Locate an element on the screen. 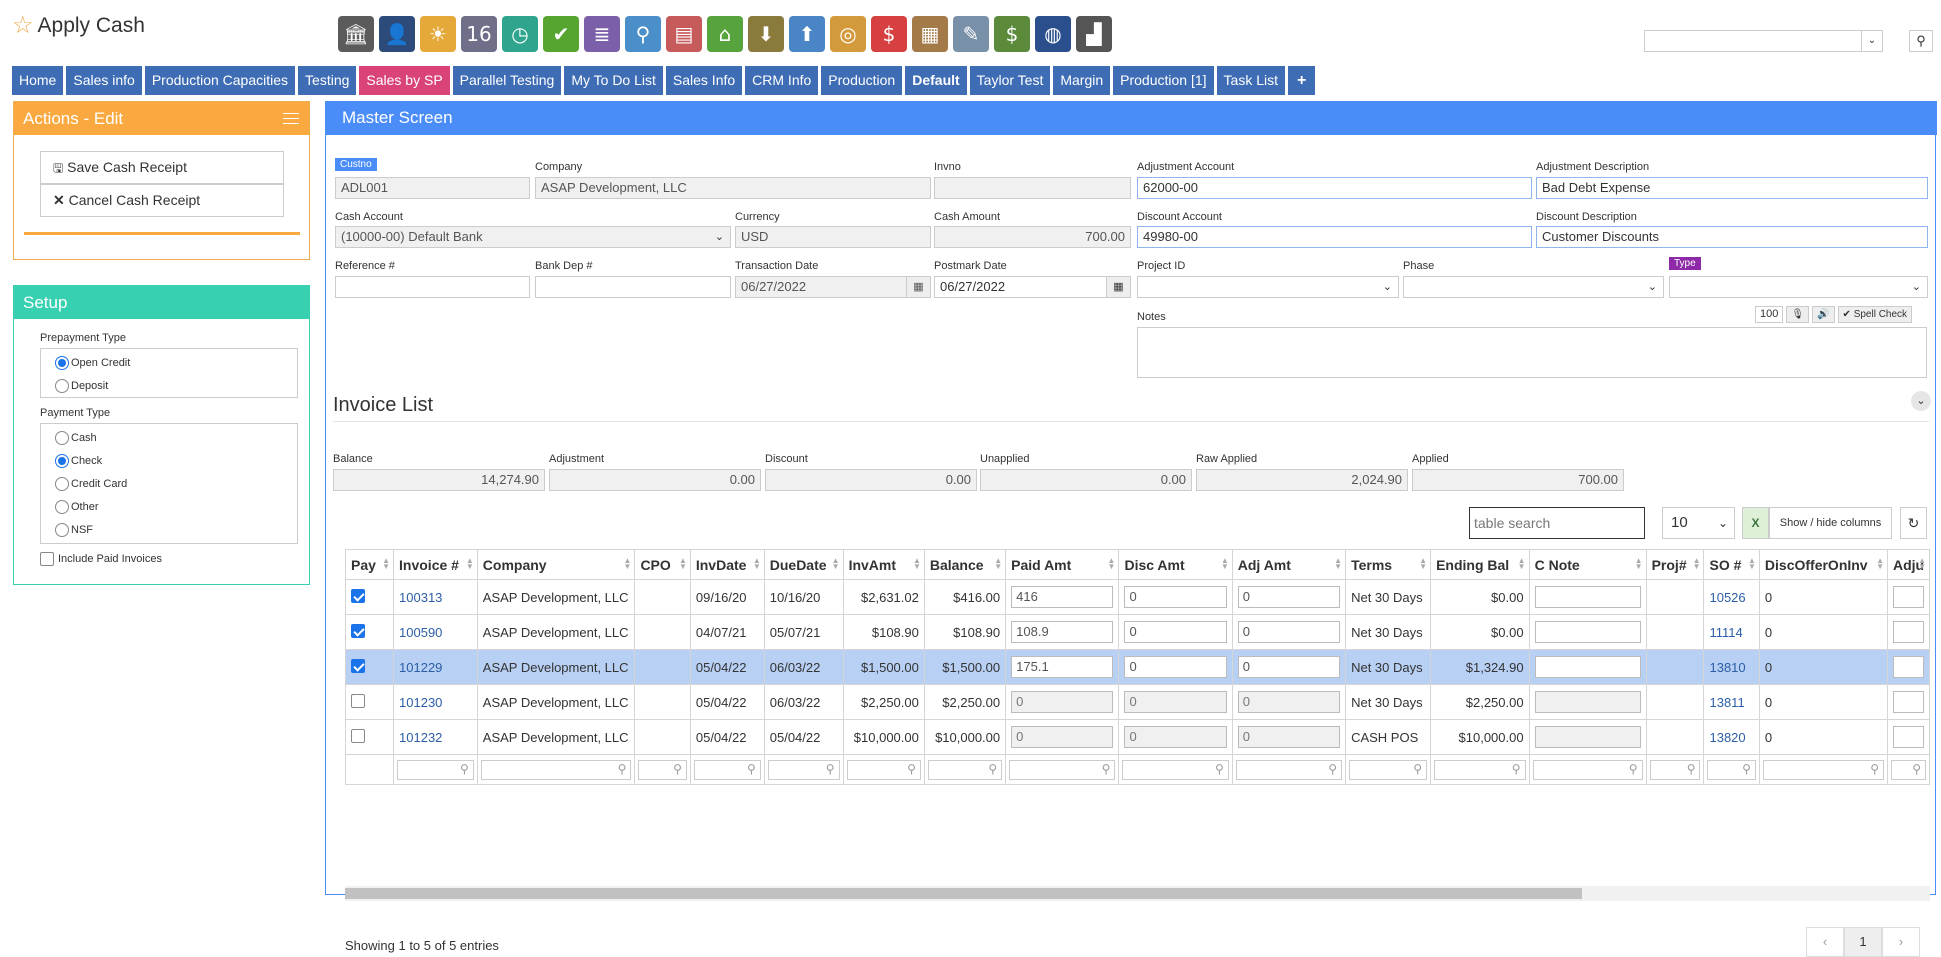 Image resolution: width=1941 pixels, height=957 pixels. excel-export-icon: X is located at coordinates (1755, 523).